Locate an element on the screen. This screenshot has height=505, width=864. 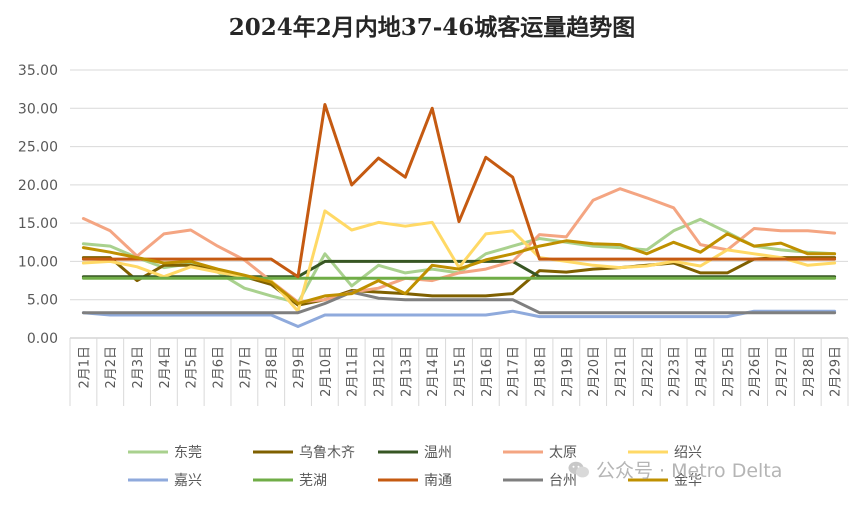
legend-label: 金华 is located at coordinates (688, 481).